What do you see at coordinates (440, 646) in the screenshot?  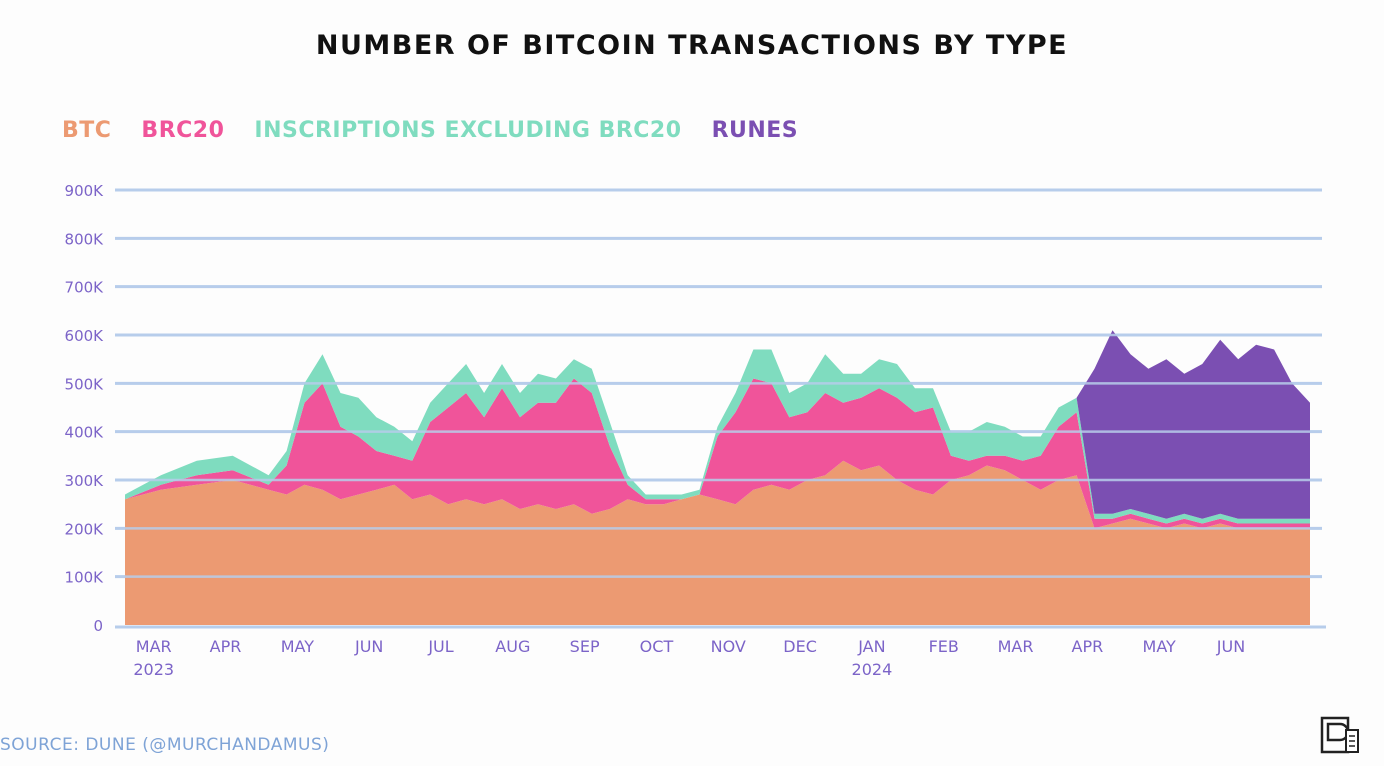 I see `x-tick-label: JUL` at bounding box center [440, 646].